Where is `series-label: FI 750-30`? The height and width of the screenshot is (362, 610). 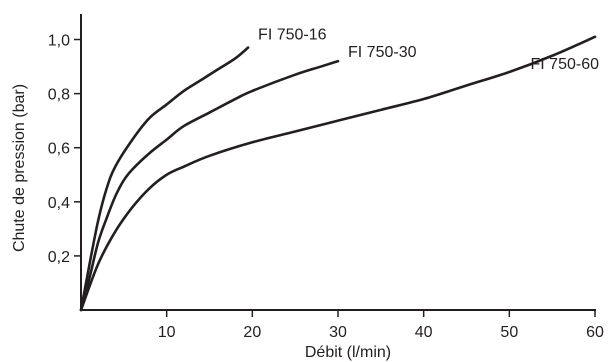 series-label: FI 750-30 is located at coordinates (382, 52).